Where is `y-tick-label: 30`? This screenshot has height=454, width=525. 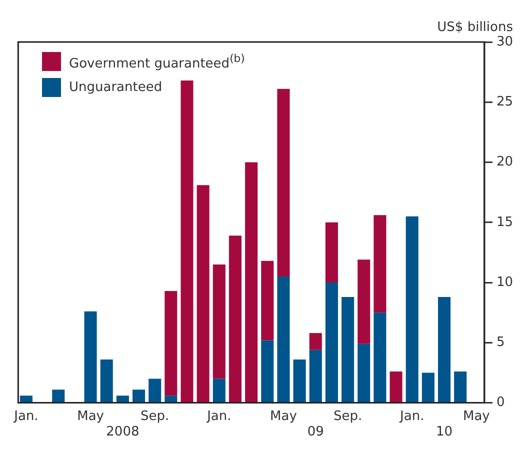
y-tick-label: 30 is located at coordinates (505, 42).